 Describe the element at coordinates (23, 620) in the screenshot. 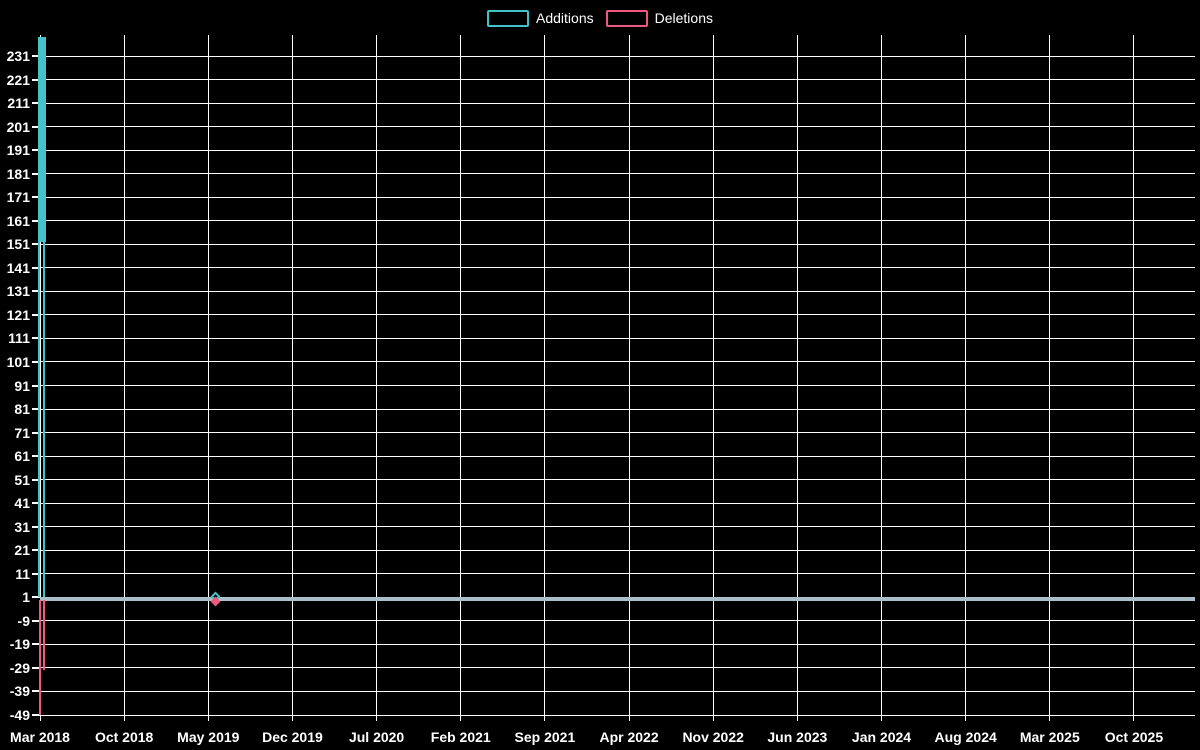

I see `y-tick-label: -9` at that location.